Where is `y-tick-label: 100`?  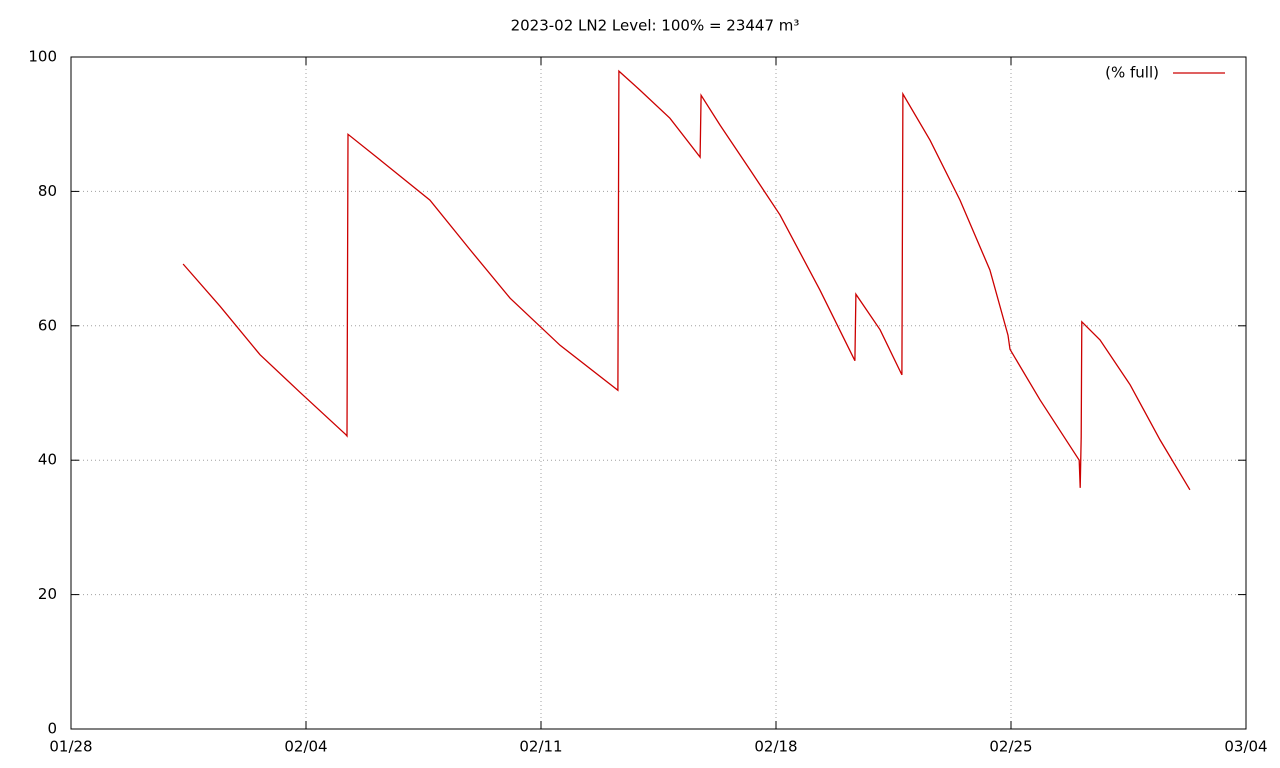
y-tick-label: 100 is located at coordinates (42, 57).